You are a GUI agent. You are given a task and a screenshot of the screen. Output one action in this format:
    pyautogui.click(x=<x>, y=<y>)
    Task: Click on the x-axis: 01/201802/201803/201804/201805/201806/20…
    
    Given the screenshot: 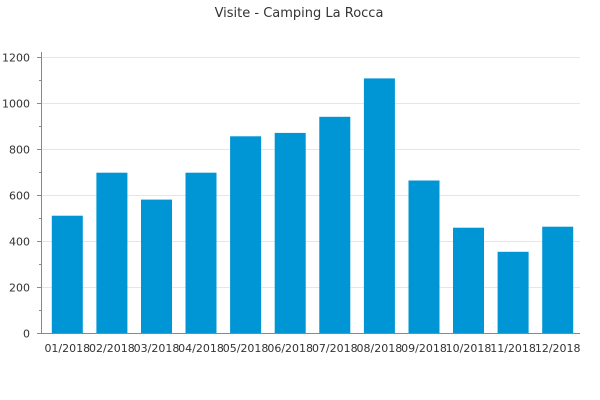 What is the action you would take?
    pyautogui.click(x=311, y=344)
    